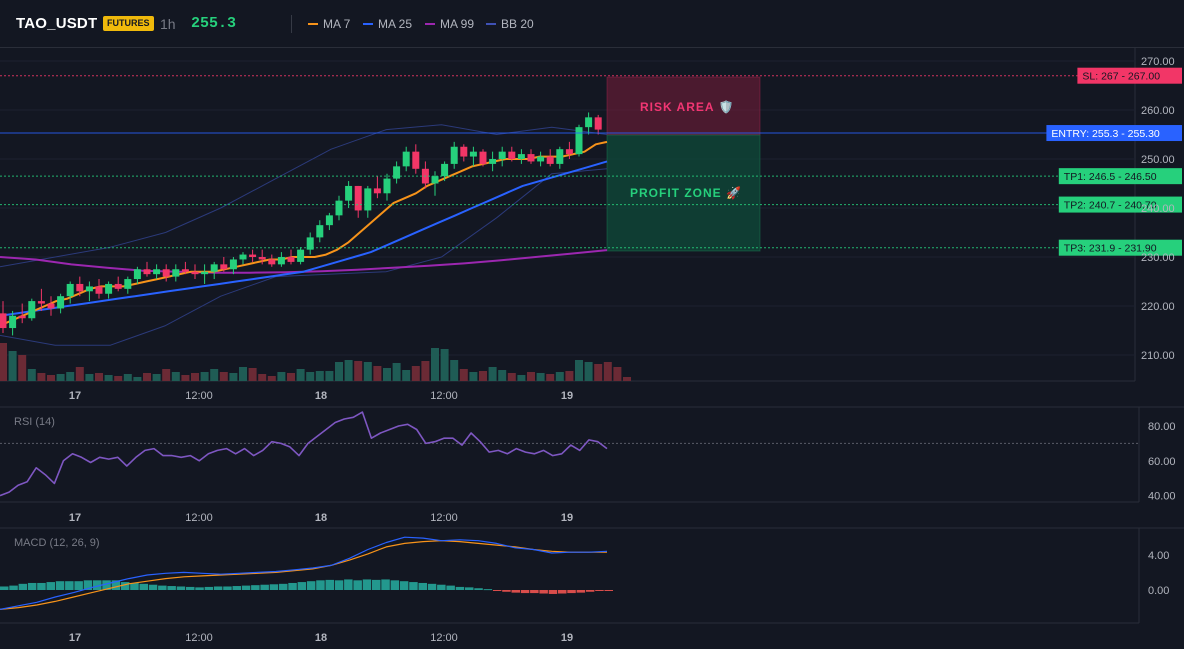 The height and width of the screenshot is (649, 1184). I want to click on price-tick-label: 260.00, so click(1158, 111).